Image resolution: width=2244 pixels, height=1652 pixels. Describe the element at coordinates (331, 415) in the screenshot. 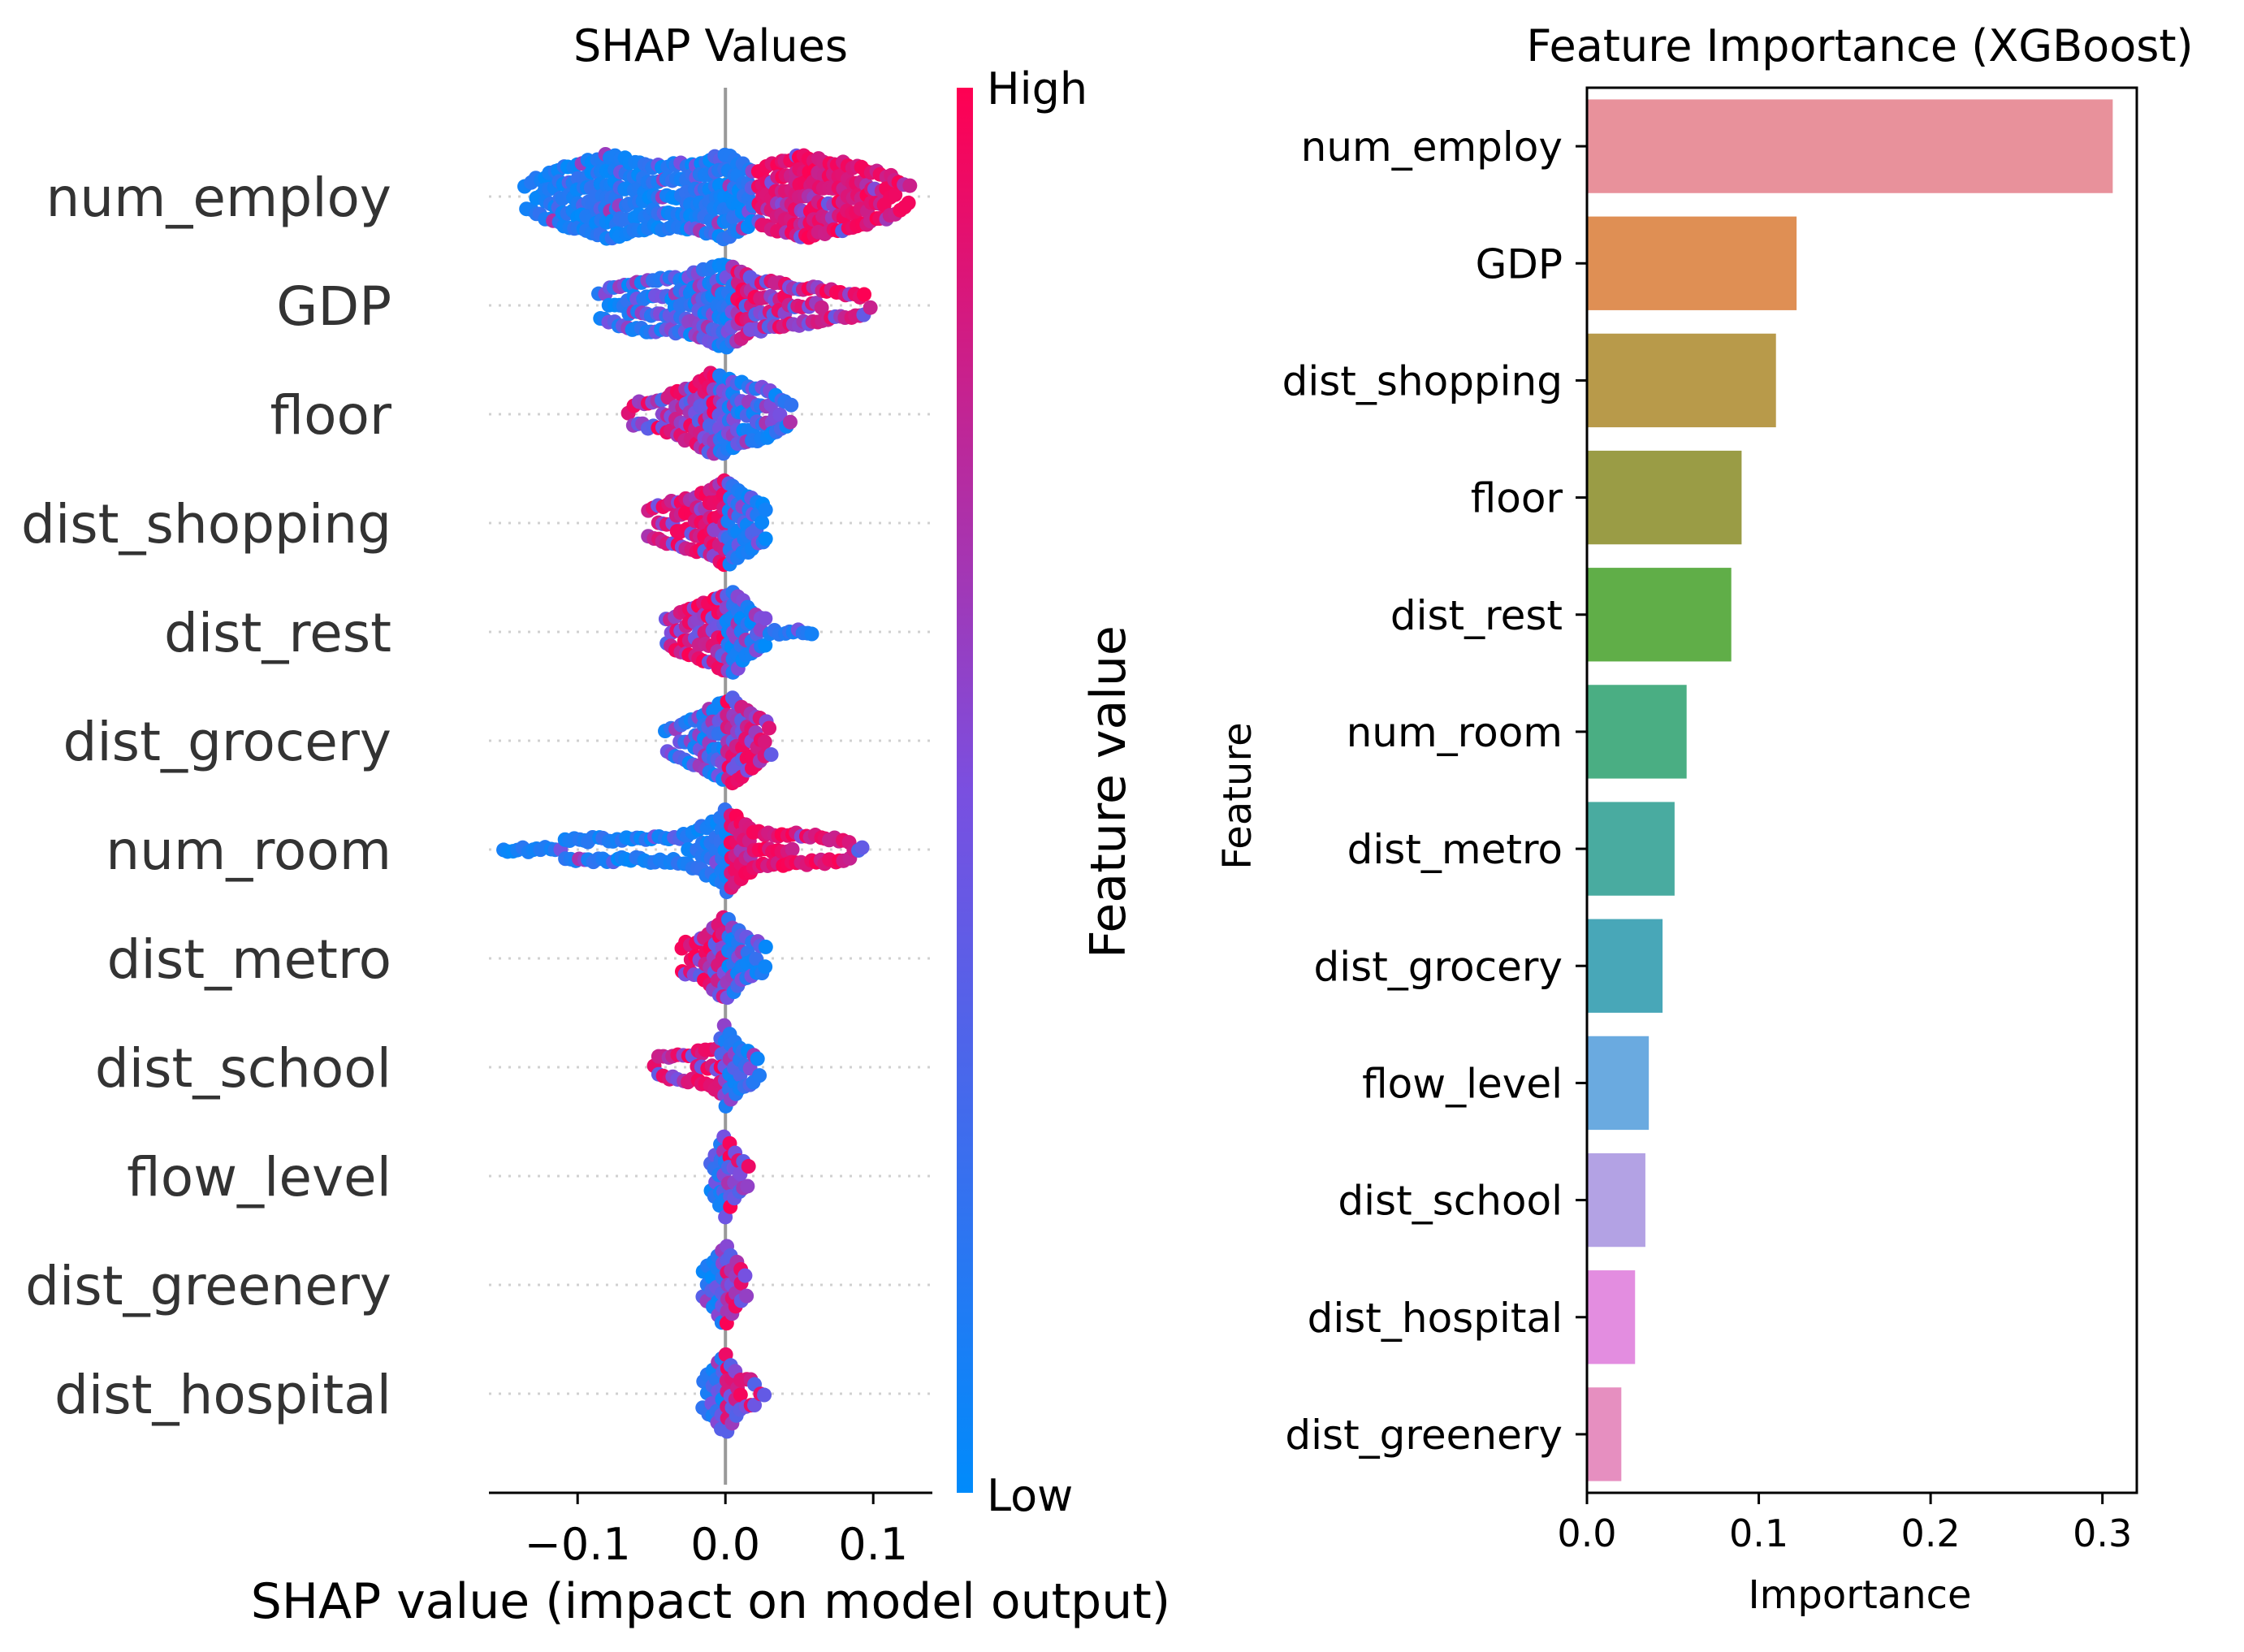

I see `shap-feature-label: floor` at that location.